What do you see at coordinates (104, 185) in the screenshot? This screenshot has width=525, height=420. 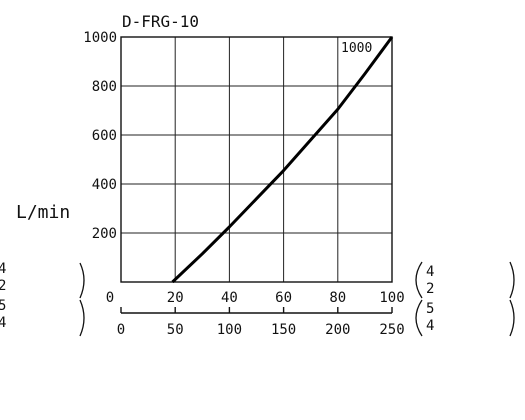 I see `y-tick-label: 400` at bounding box center [104, 185].